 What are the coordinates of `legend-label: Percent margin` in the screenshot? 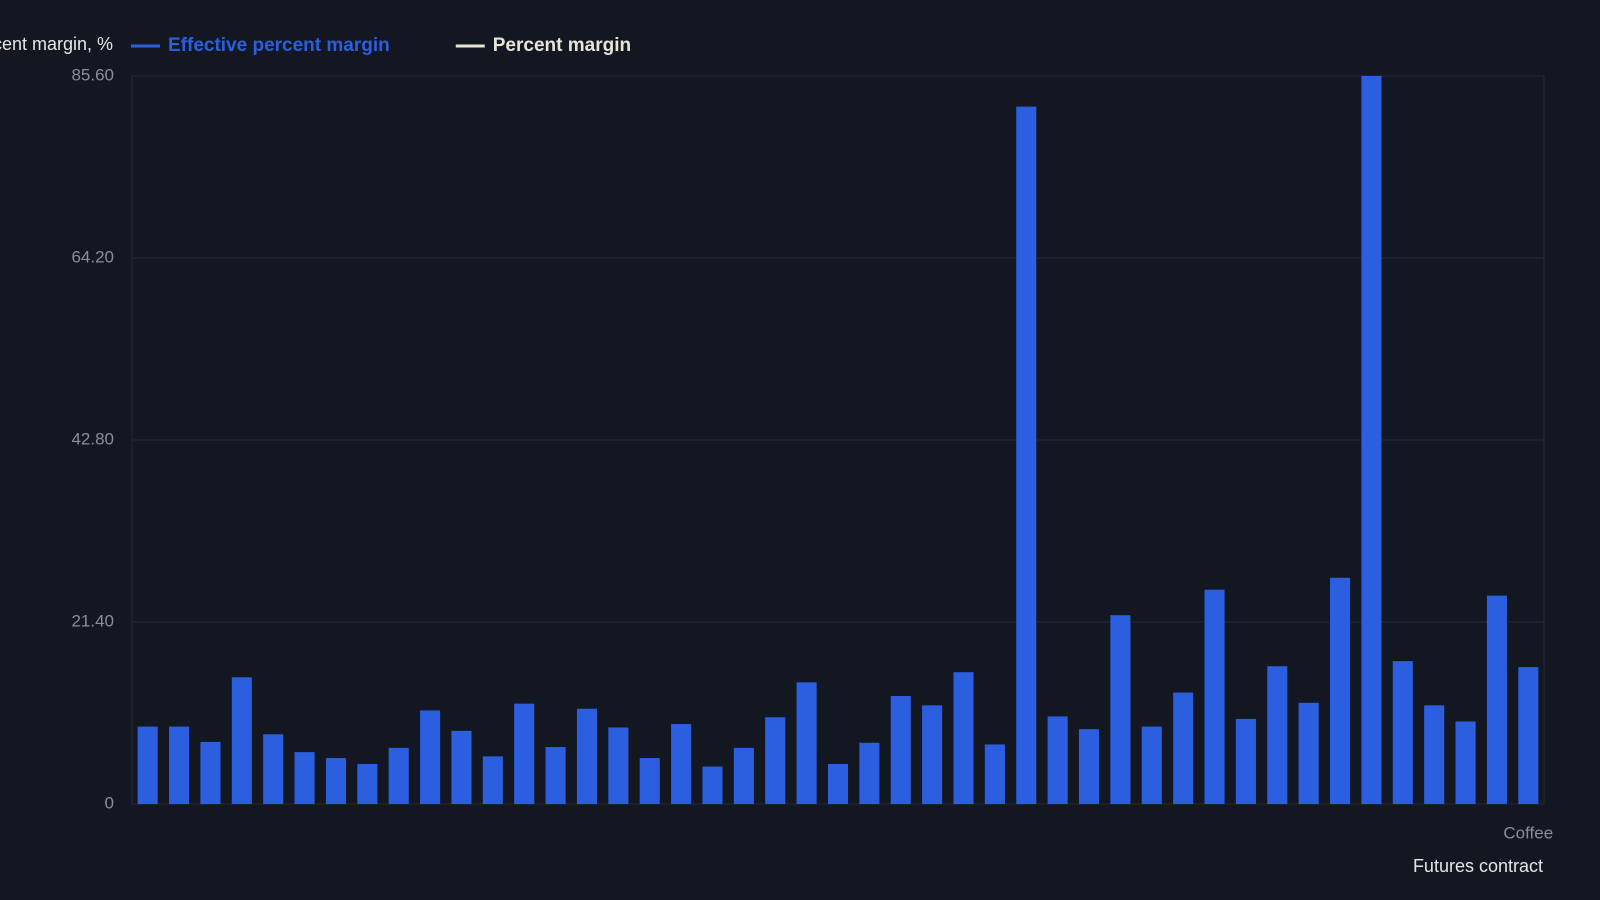 It's located at (562, 45).